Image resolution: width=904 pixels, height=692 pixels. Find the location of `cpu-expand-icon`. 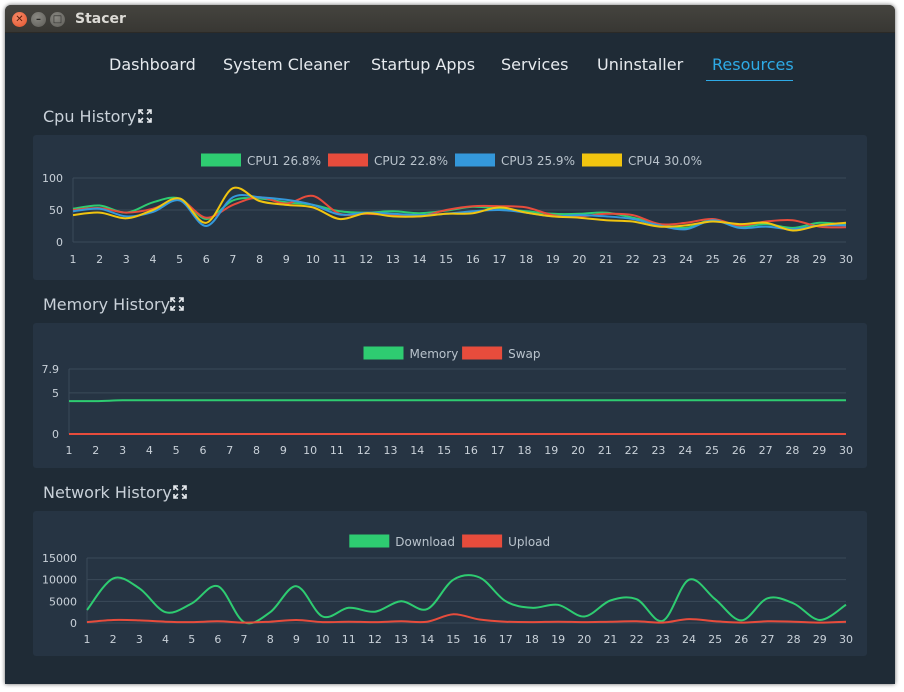

cpu-expand-icon is located at coordinates (145, 116).